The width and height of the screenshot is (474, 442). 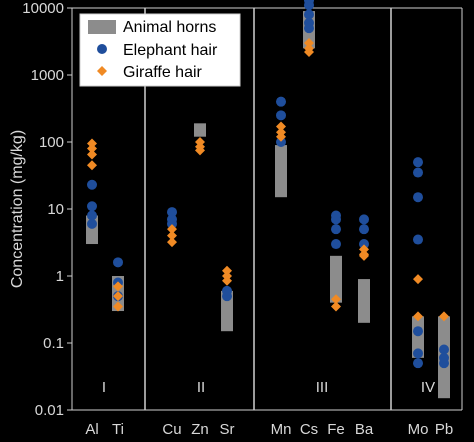 I want to click on legend: Animal horns Elephant hair Giraffe hair, so click(x=160, y=50).